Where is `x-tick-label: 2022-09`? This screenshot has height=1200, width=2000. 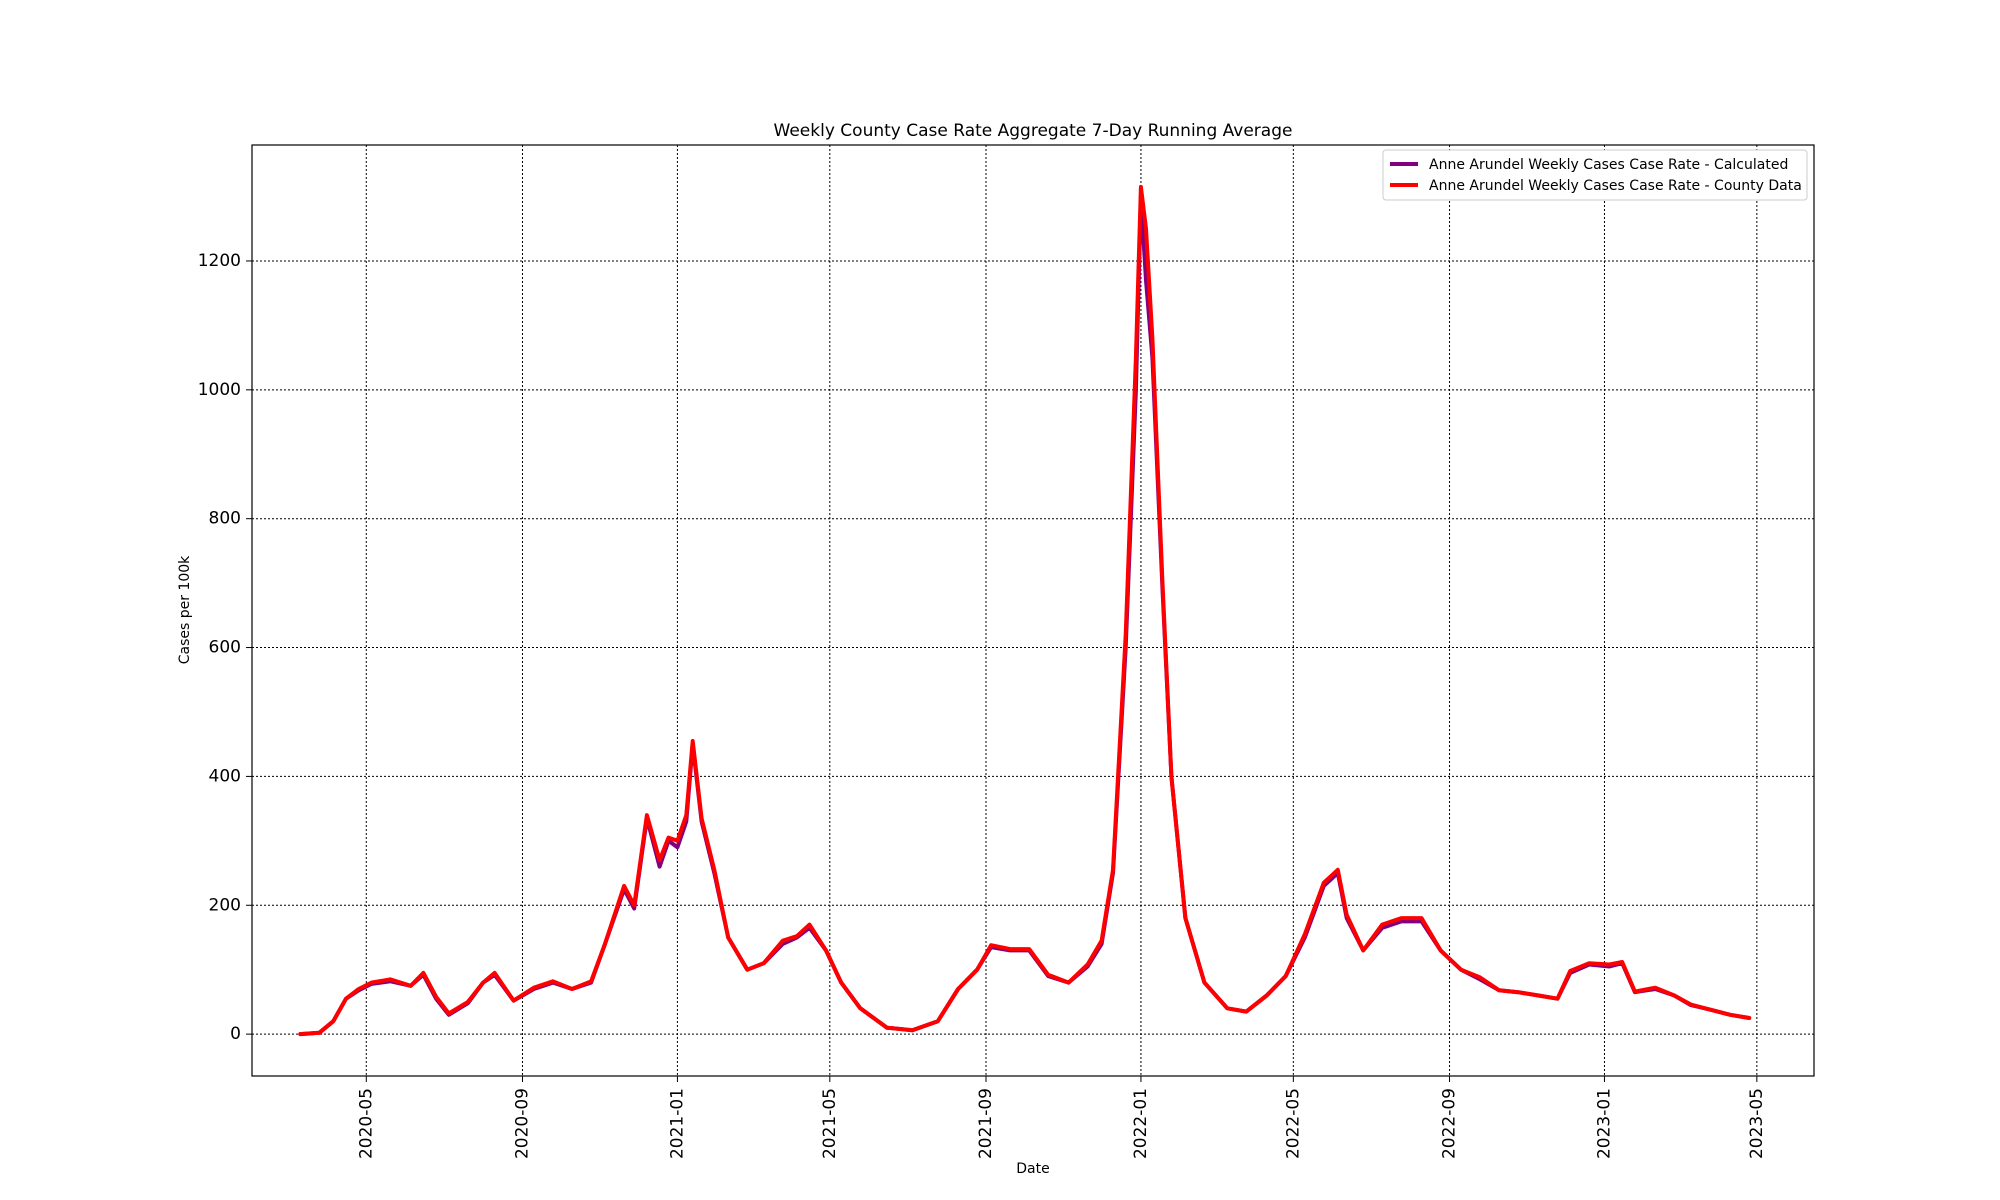 x-tick-label: 2022-09 is located at coordinates (1450, 1123).